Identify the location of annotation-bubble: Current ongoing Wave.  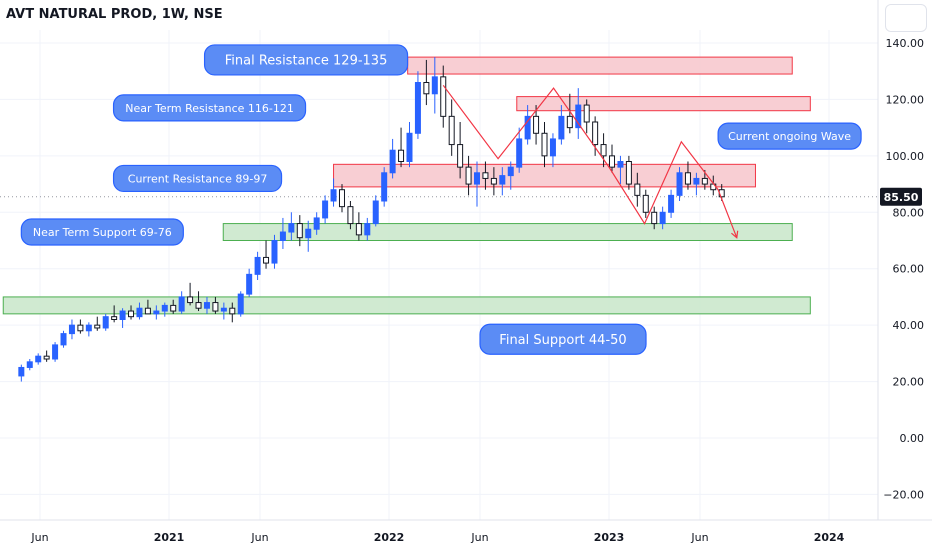
(789, 136).